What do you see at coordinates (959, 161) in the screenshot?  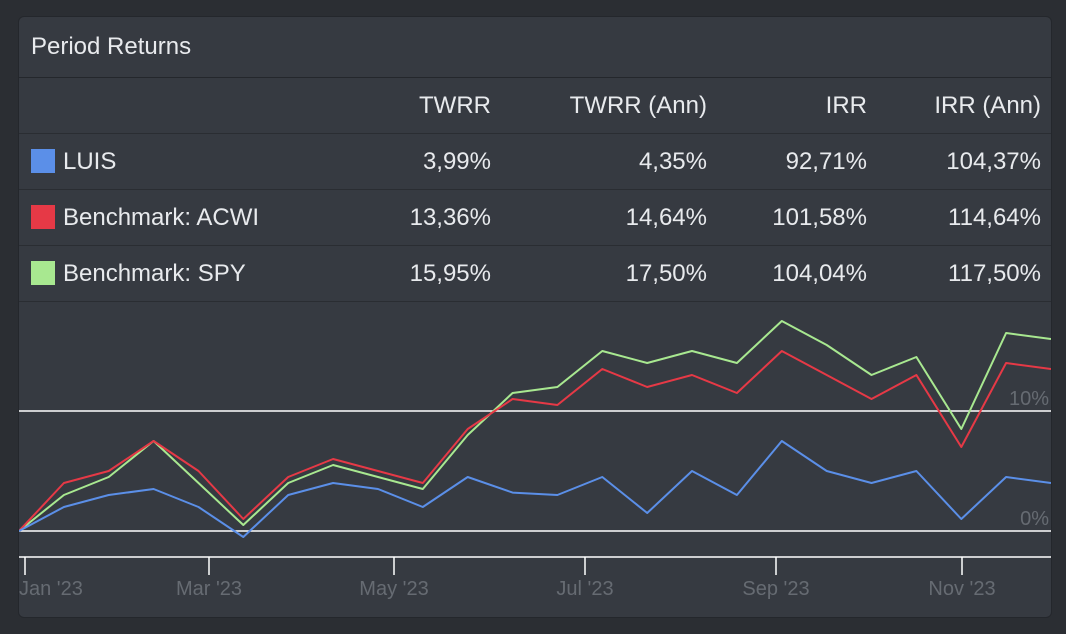 I see `irr-ann-cell: 104,37%` at bounding box center [959, 161].